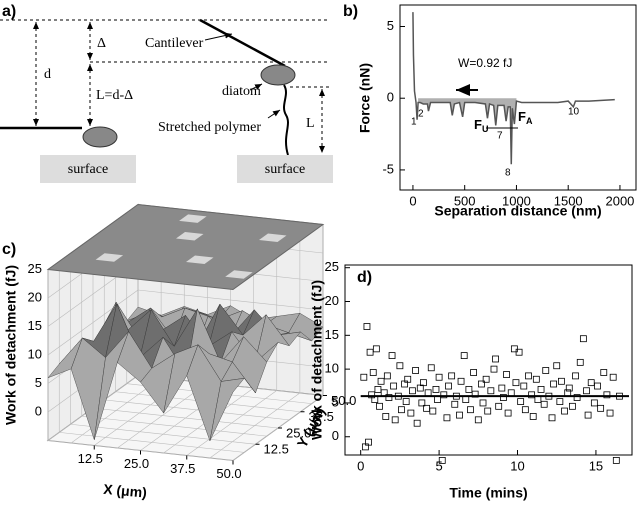  What do you see at coordinates (114, 95) in the screenshot?
I see `diagram-text: L=d-Δ` at bounding box center [114, 95].